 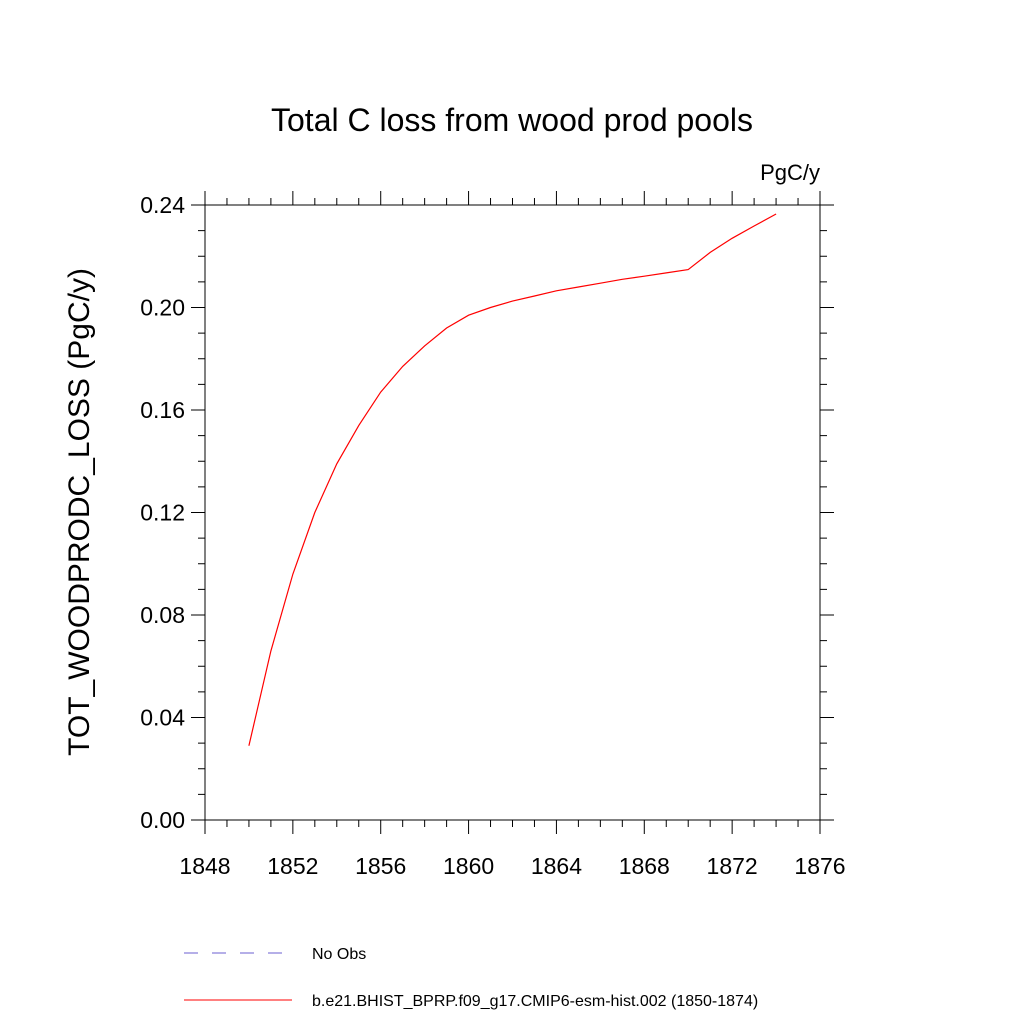 What do you see at coordinates (556, 866) in the screenshot?
I see `x-tick-label: 1864` at bounding box center [556, 866].